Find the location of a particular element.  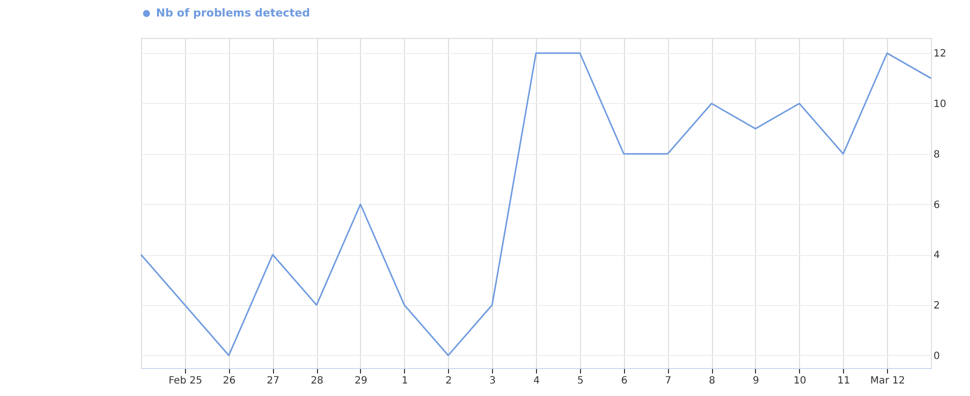

x-tick-label: 7 is located at coordinates (668, 381).